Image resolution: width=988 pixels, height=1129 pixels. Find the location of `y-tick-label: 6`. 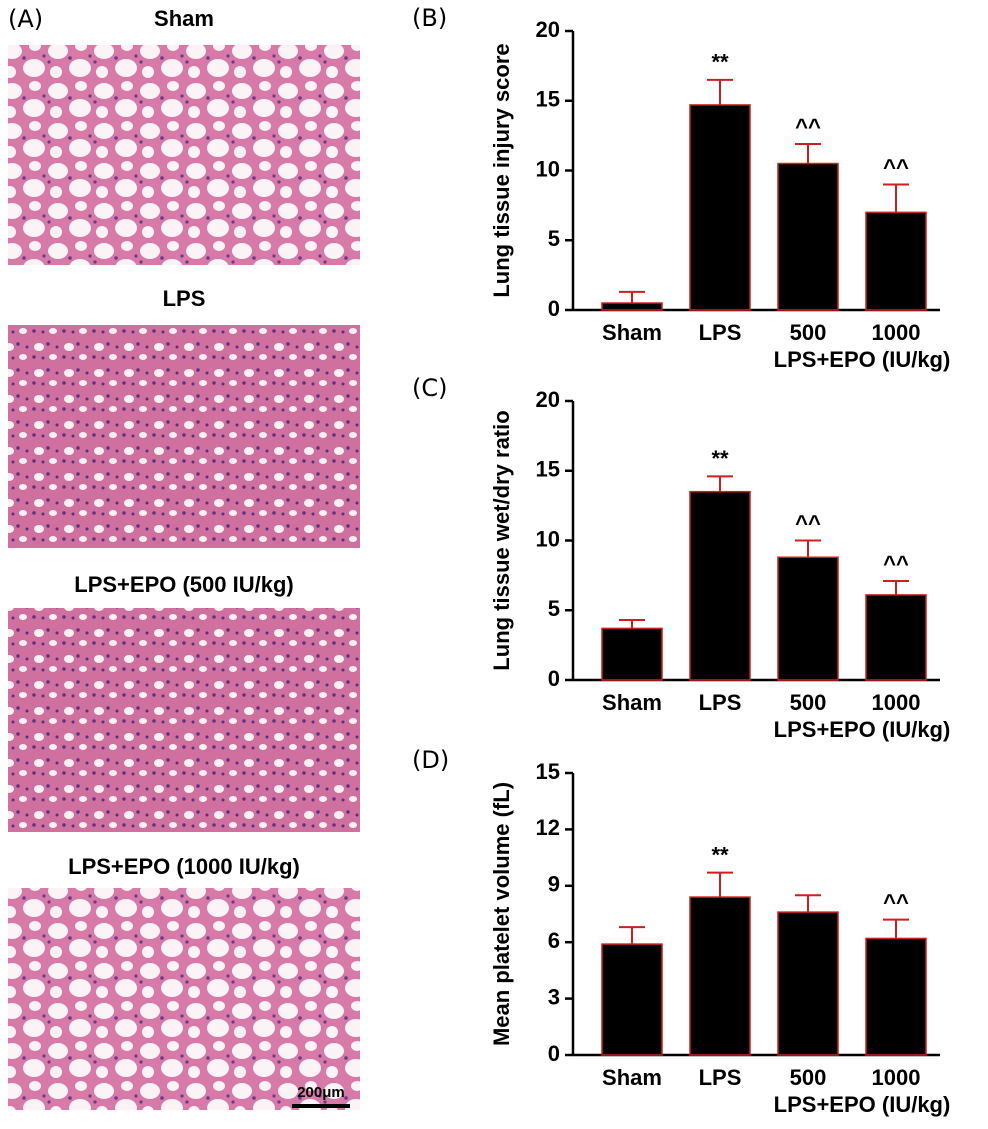

y-tick-label: 6 is located at coordinates (554, 940).